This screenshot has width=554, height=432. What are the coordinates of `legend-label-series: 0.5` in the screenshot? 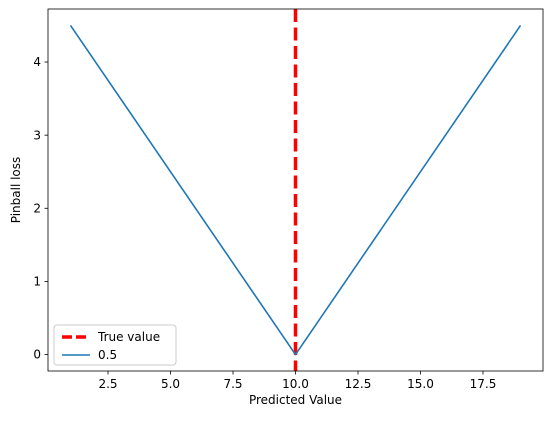 It's located at (107, 355).